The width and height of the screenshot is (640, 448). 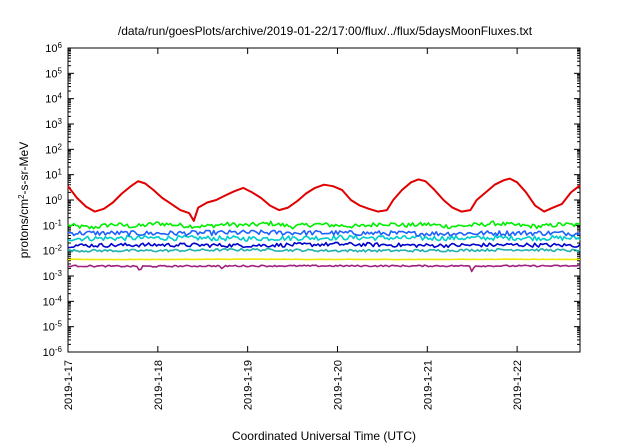 I want to click on y-tick-label: 10⁰, so click(x=53, y=200).